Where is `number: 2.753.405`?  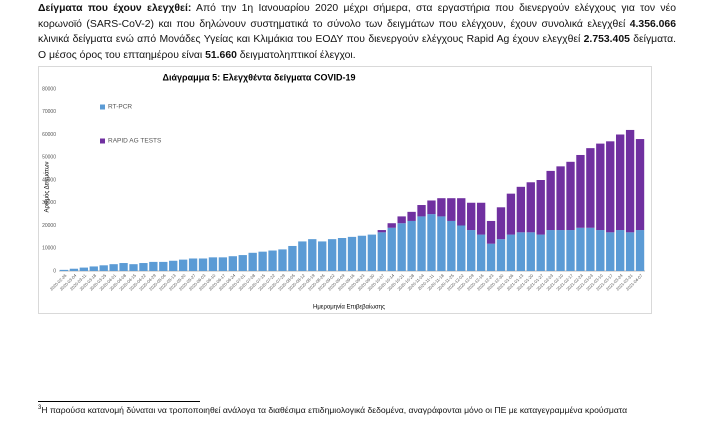 number: 2.753.405 is located at coordinates (606, 39).